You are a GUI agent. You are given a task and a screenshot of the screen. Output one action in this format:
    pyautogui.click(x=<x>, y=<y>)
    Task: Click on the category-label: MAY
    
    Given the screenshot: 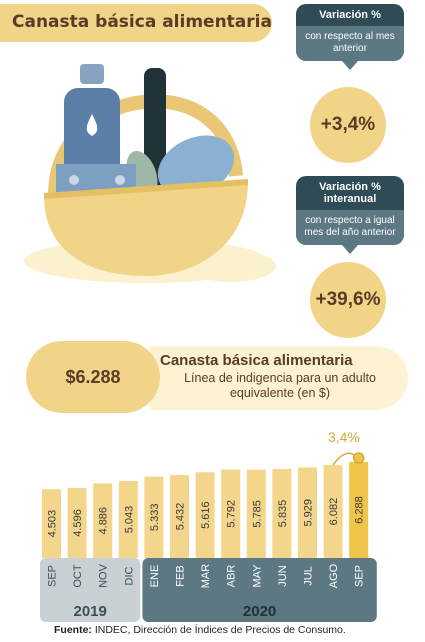 What is the action you would take?
    pyautogui.click(x=257, y=576)
    